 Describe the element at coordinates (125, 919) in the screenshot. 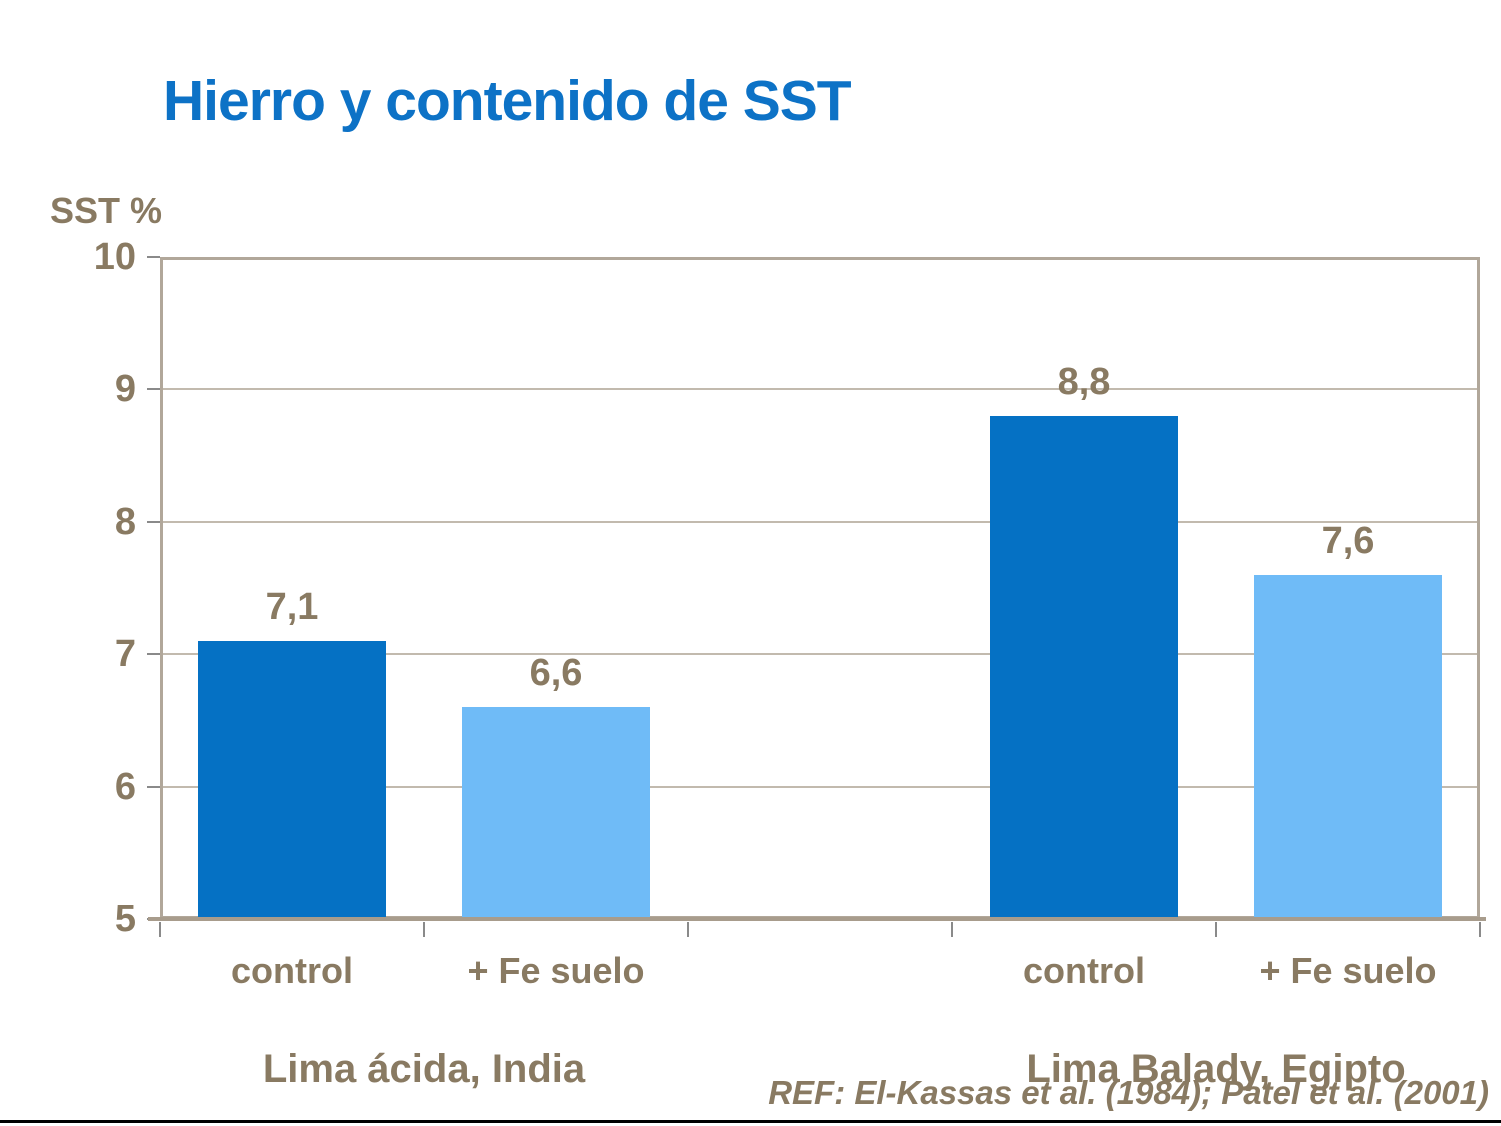

I see `y-tick-label: 5` at that location.